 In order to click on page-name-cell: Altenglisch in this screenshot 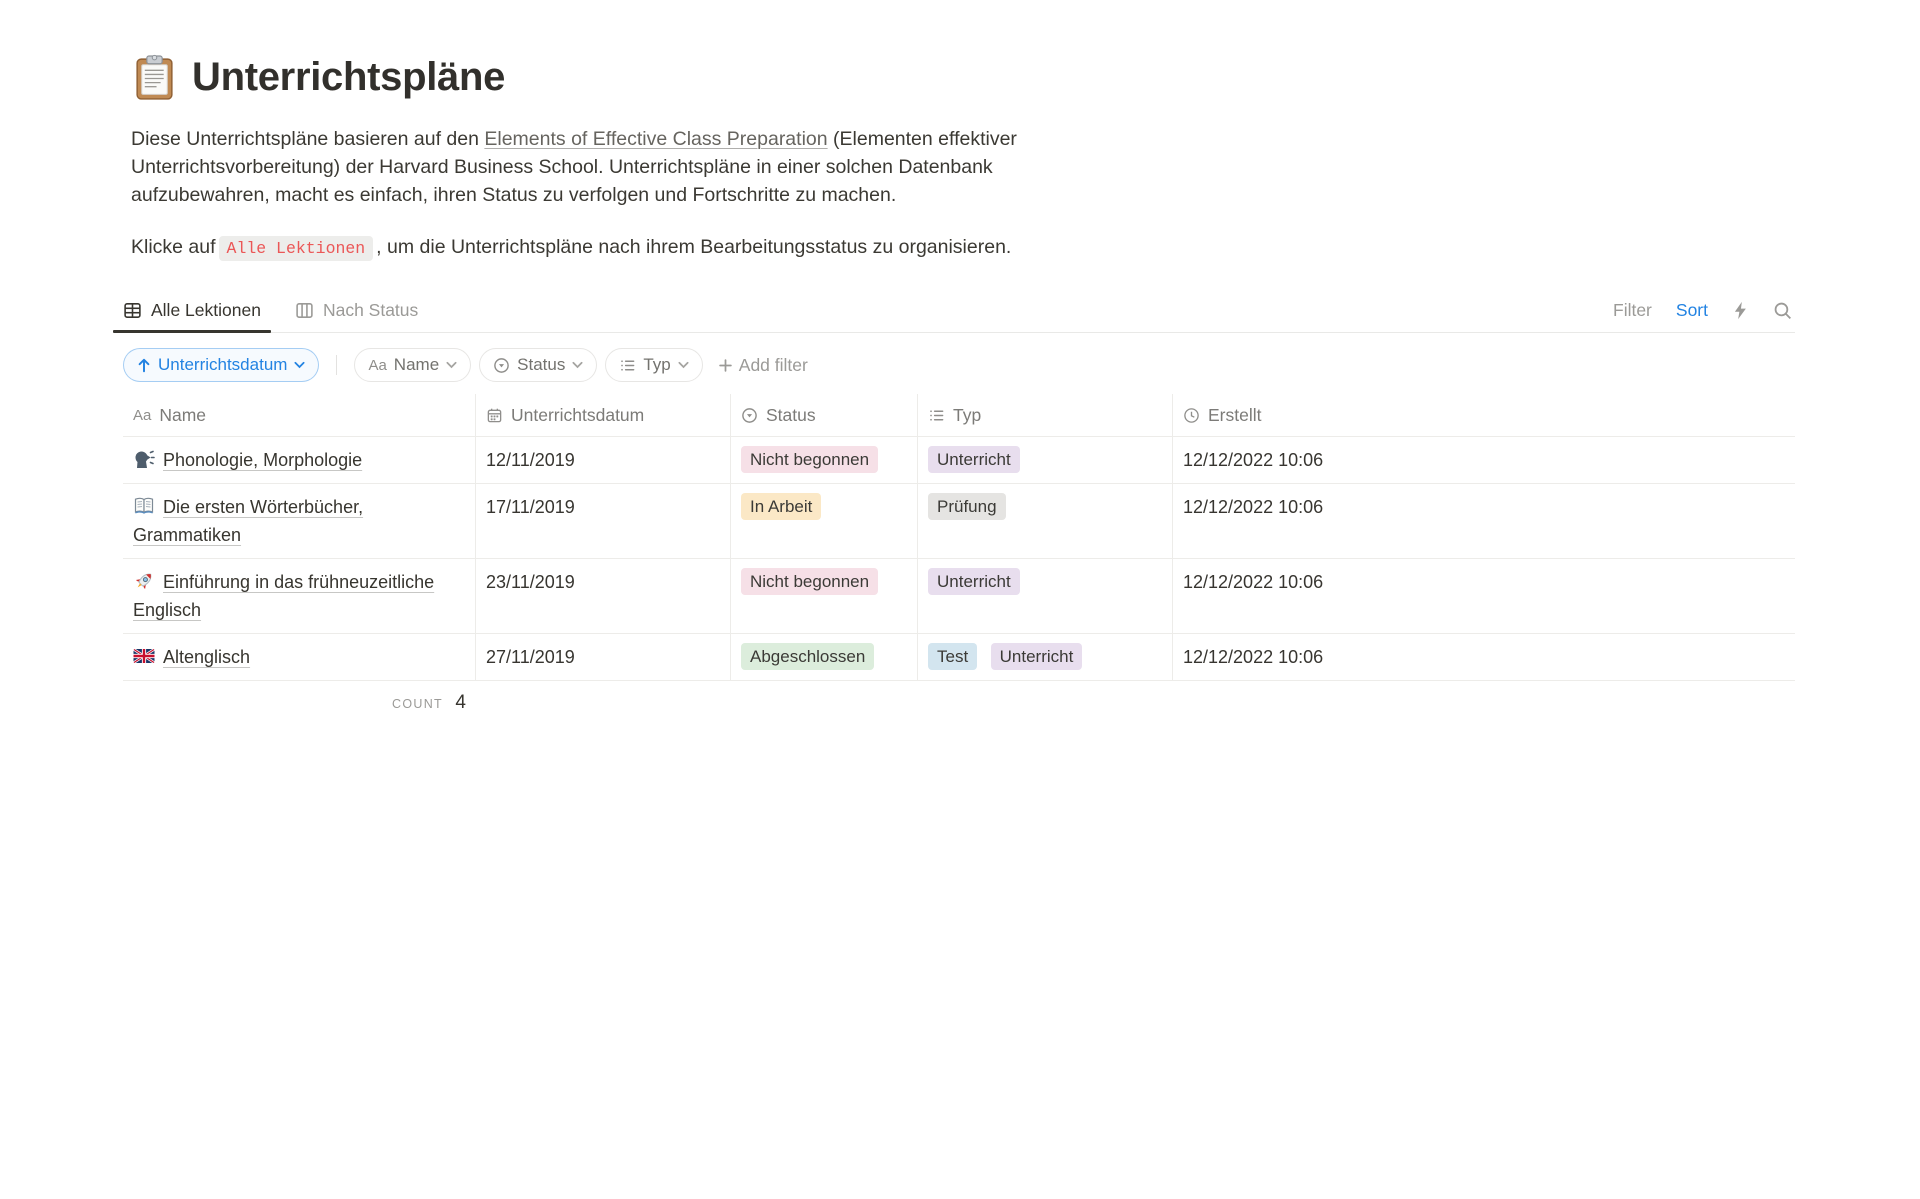, I will do `click(299, 657)`.